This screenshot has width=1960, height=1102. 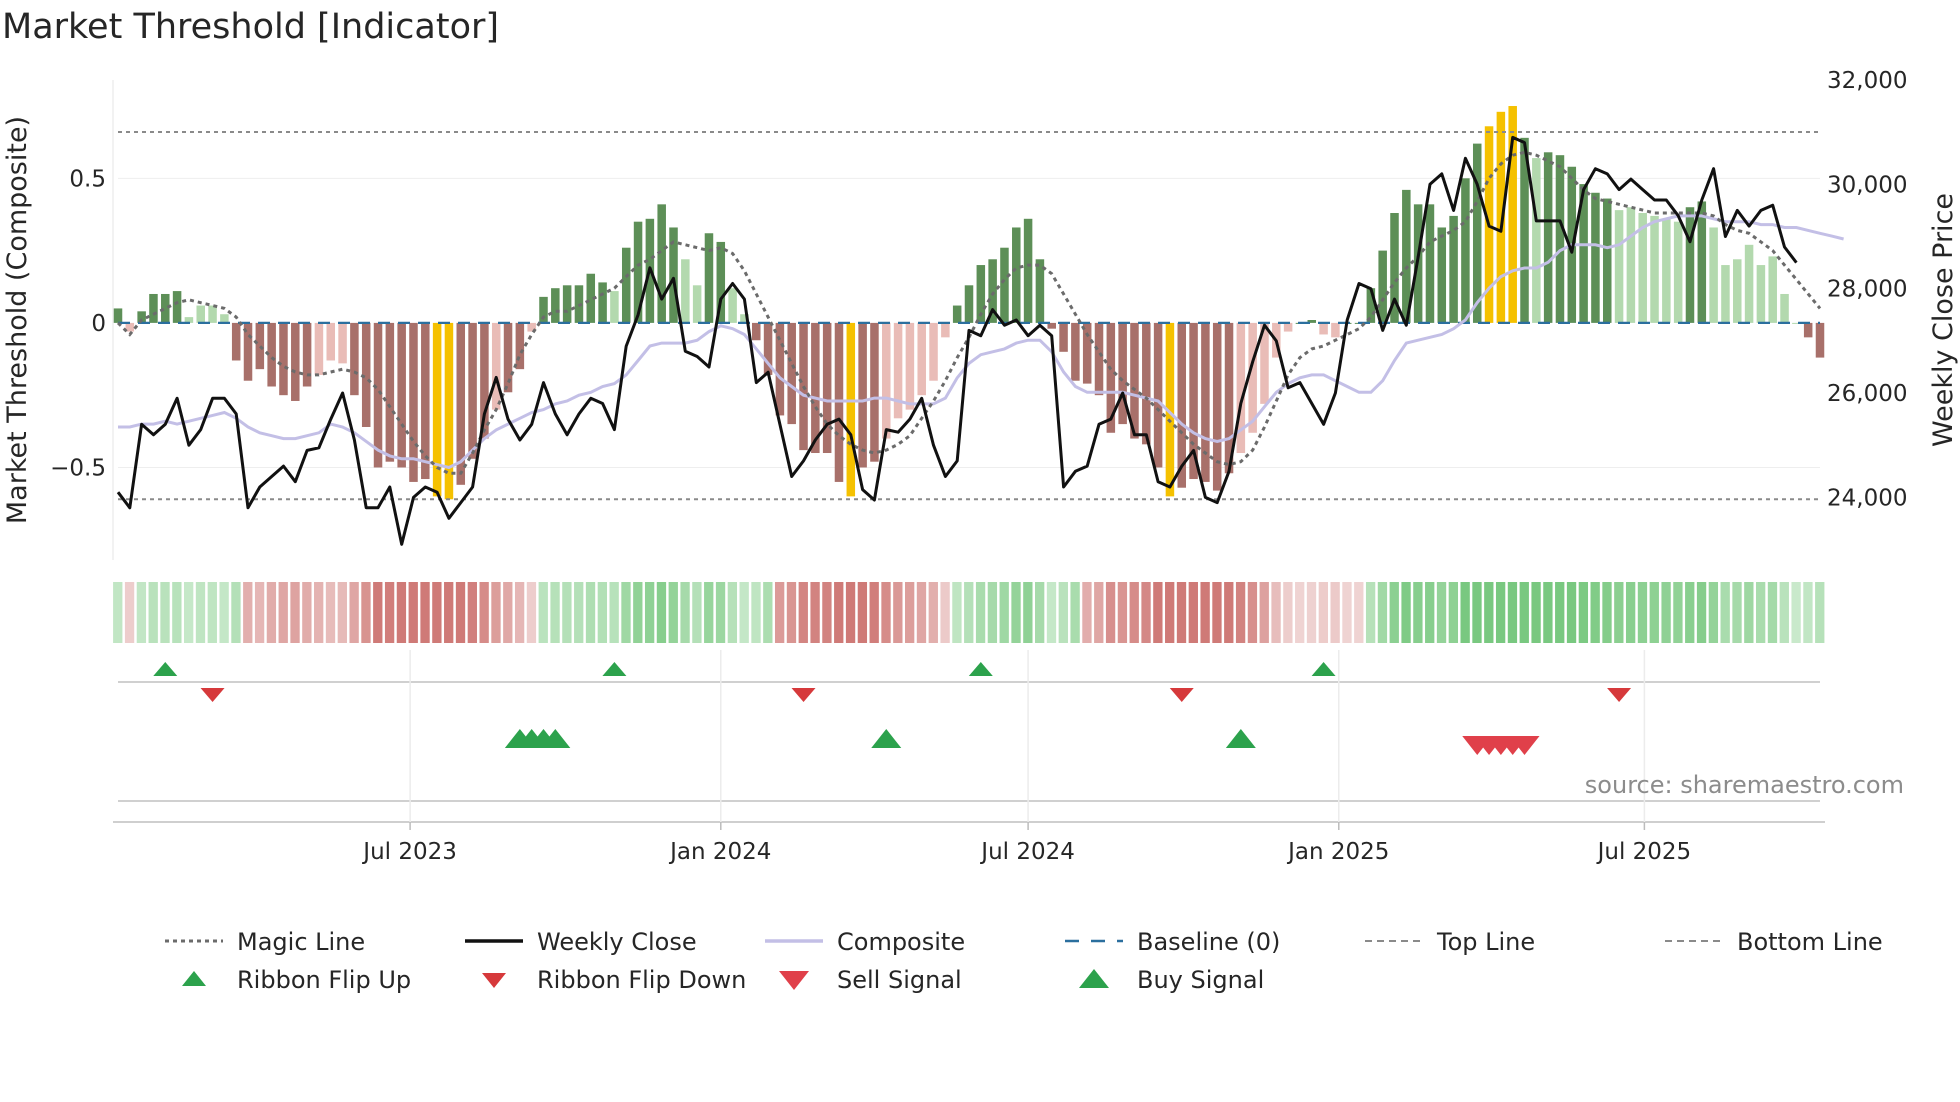 I want to click on signal-panels: source: sharemaestro.com, so click(x=1008, y=736).